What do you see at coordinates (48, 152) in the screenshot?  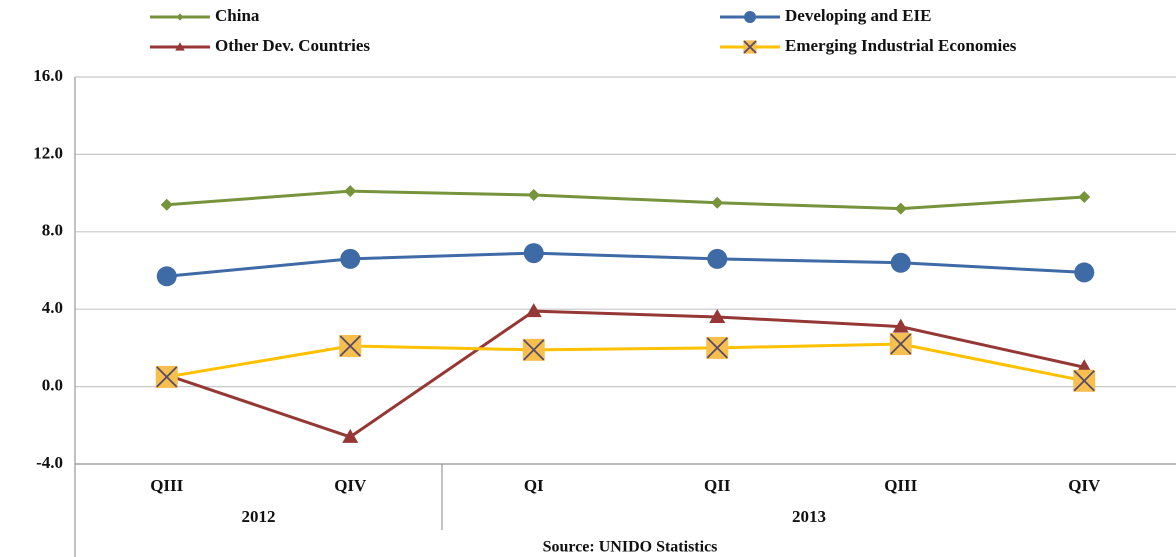 I see `y-tick-label: 12.0` at bounding box center [48, 152].